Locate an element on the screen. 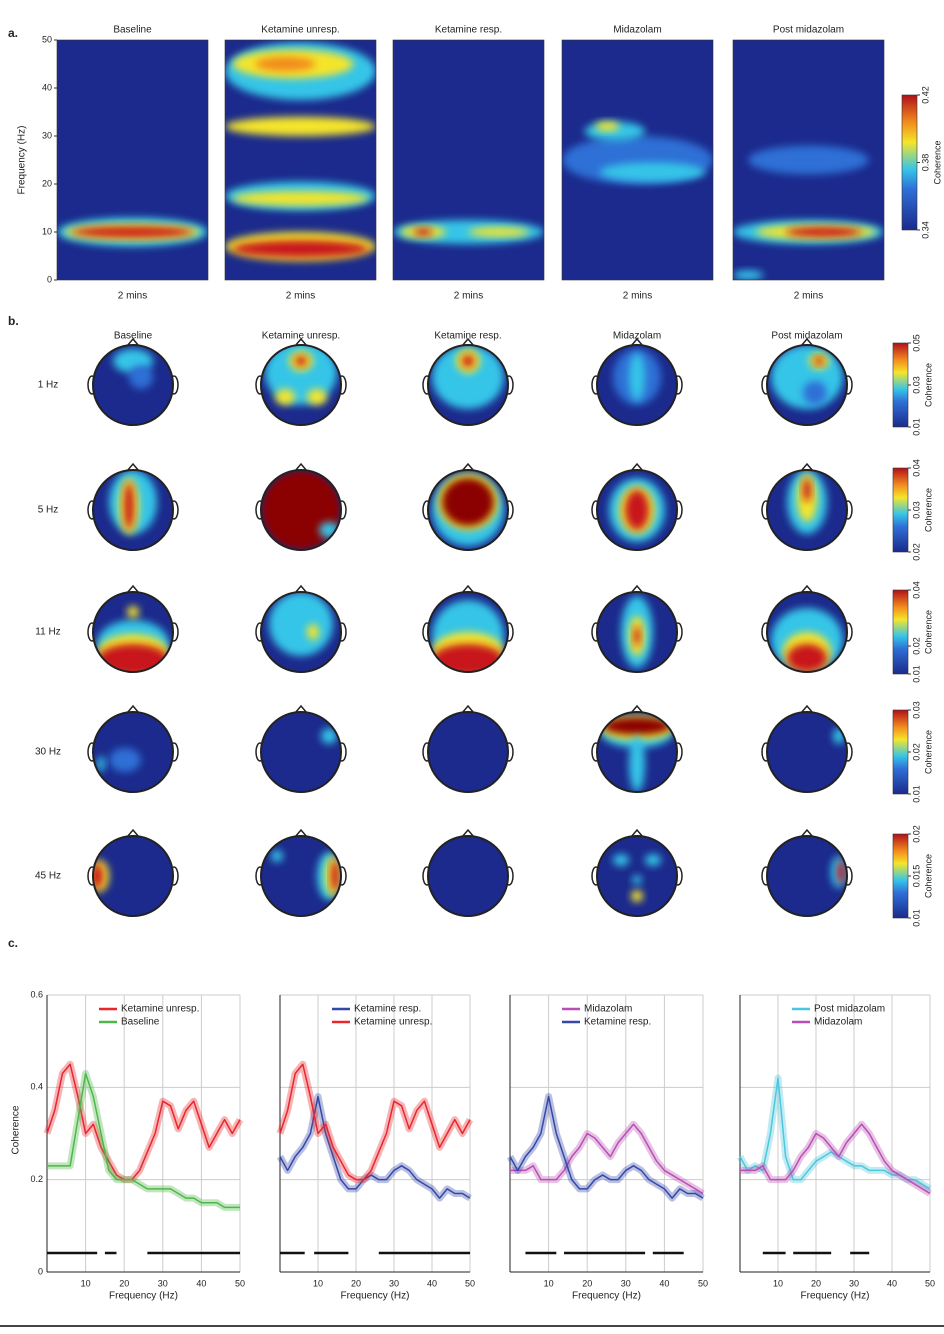  y-tick-label: 30 is located at coordinates (47, 135).